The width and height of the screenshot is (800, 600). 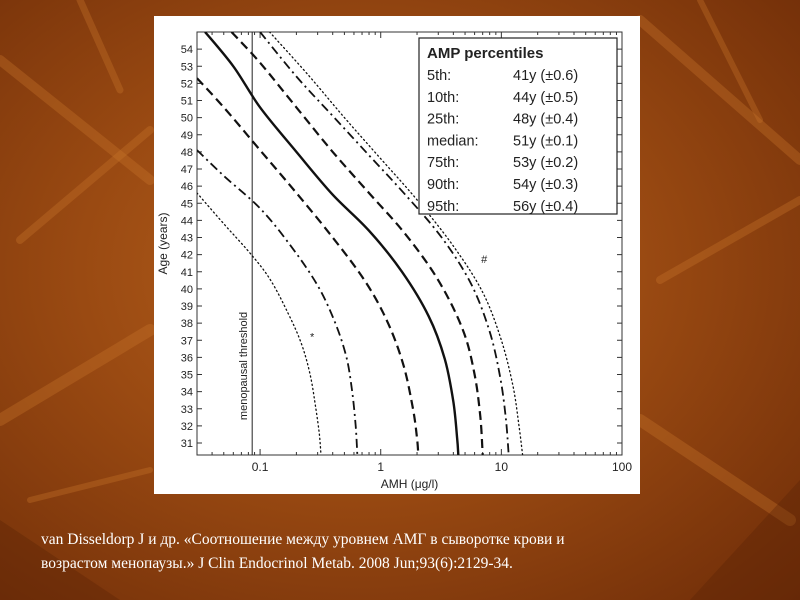 I want to click on y-tick-label: 39, so click(x=187, y=307).